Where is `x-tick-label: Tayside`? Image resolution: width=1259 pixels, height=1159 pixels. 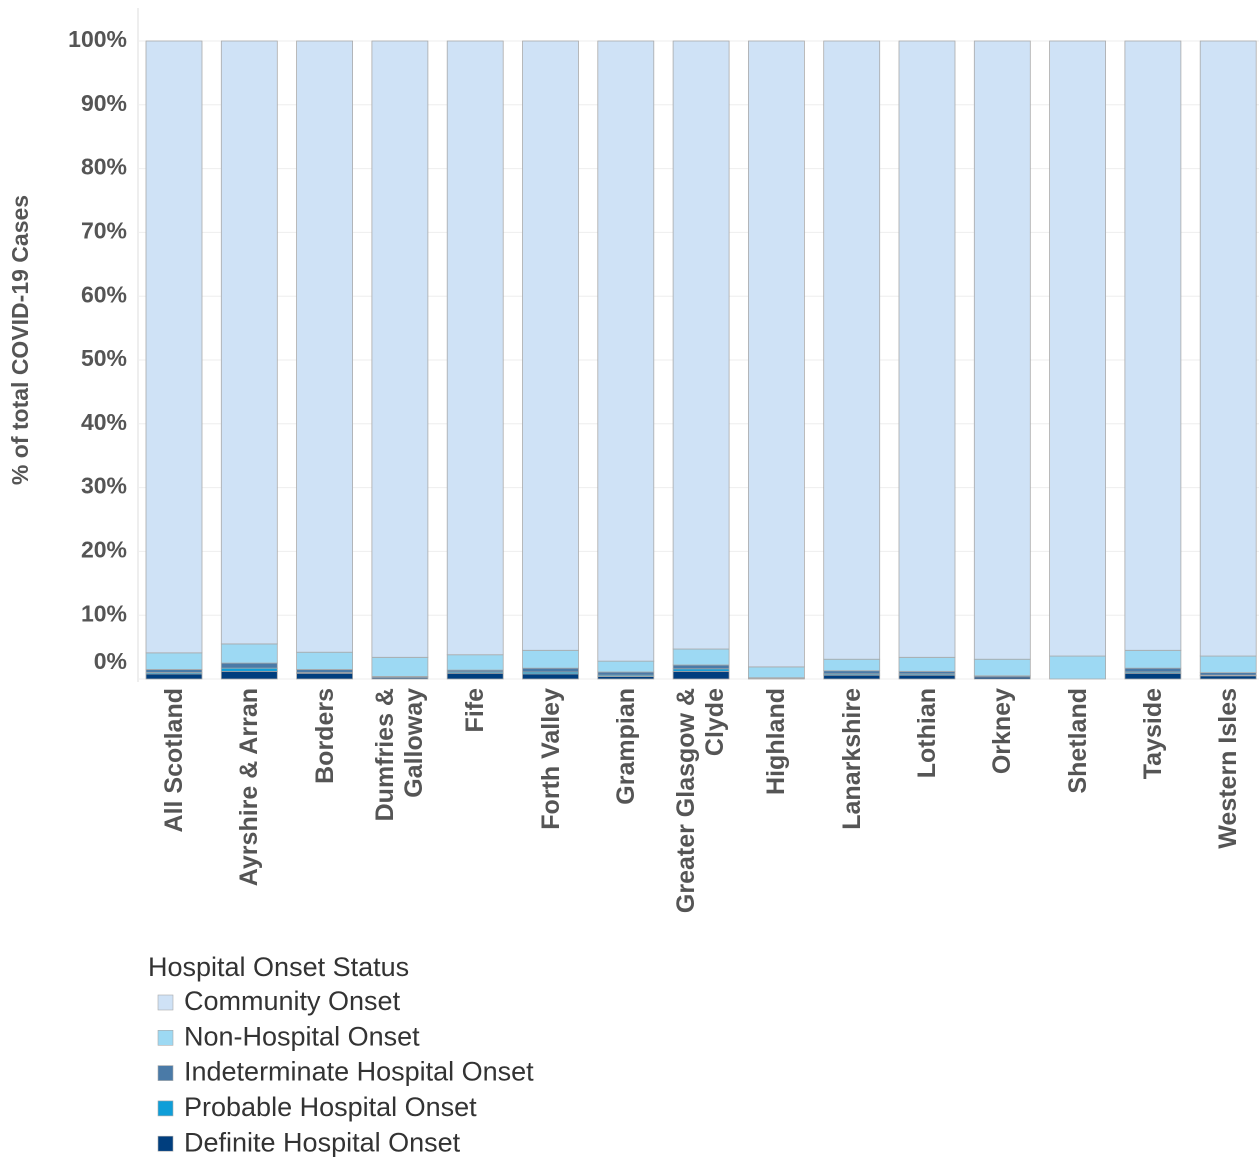
x-tick-label: Tayside is located at coordinates (1153, 805).